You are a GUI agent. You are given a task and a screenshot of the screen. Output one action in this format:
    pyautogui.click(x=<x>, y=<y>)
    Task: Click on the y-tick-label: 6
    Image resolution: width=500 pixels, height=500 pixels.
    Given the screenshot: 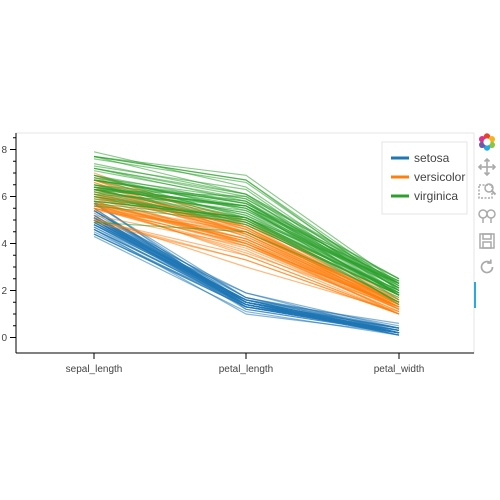 What is the action you would take?
    pyautogui.click(x=4, y=197)
    